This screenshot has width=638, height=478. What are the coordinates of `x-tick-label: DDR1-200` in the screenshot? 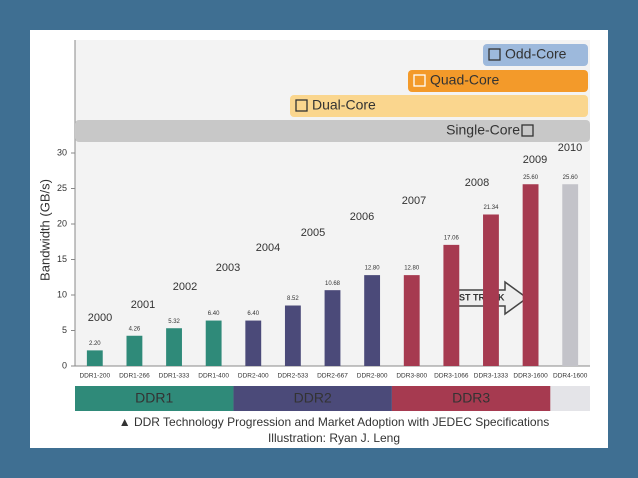 It's located at (94, 376).